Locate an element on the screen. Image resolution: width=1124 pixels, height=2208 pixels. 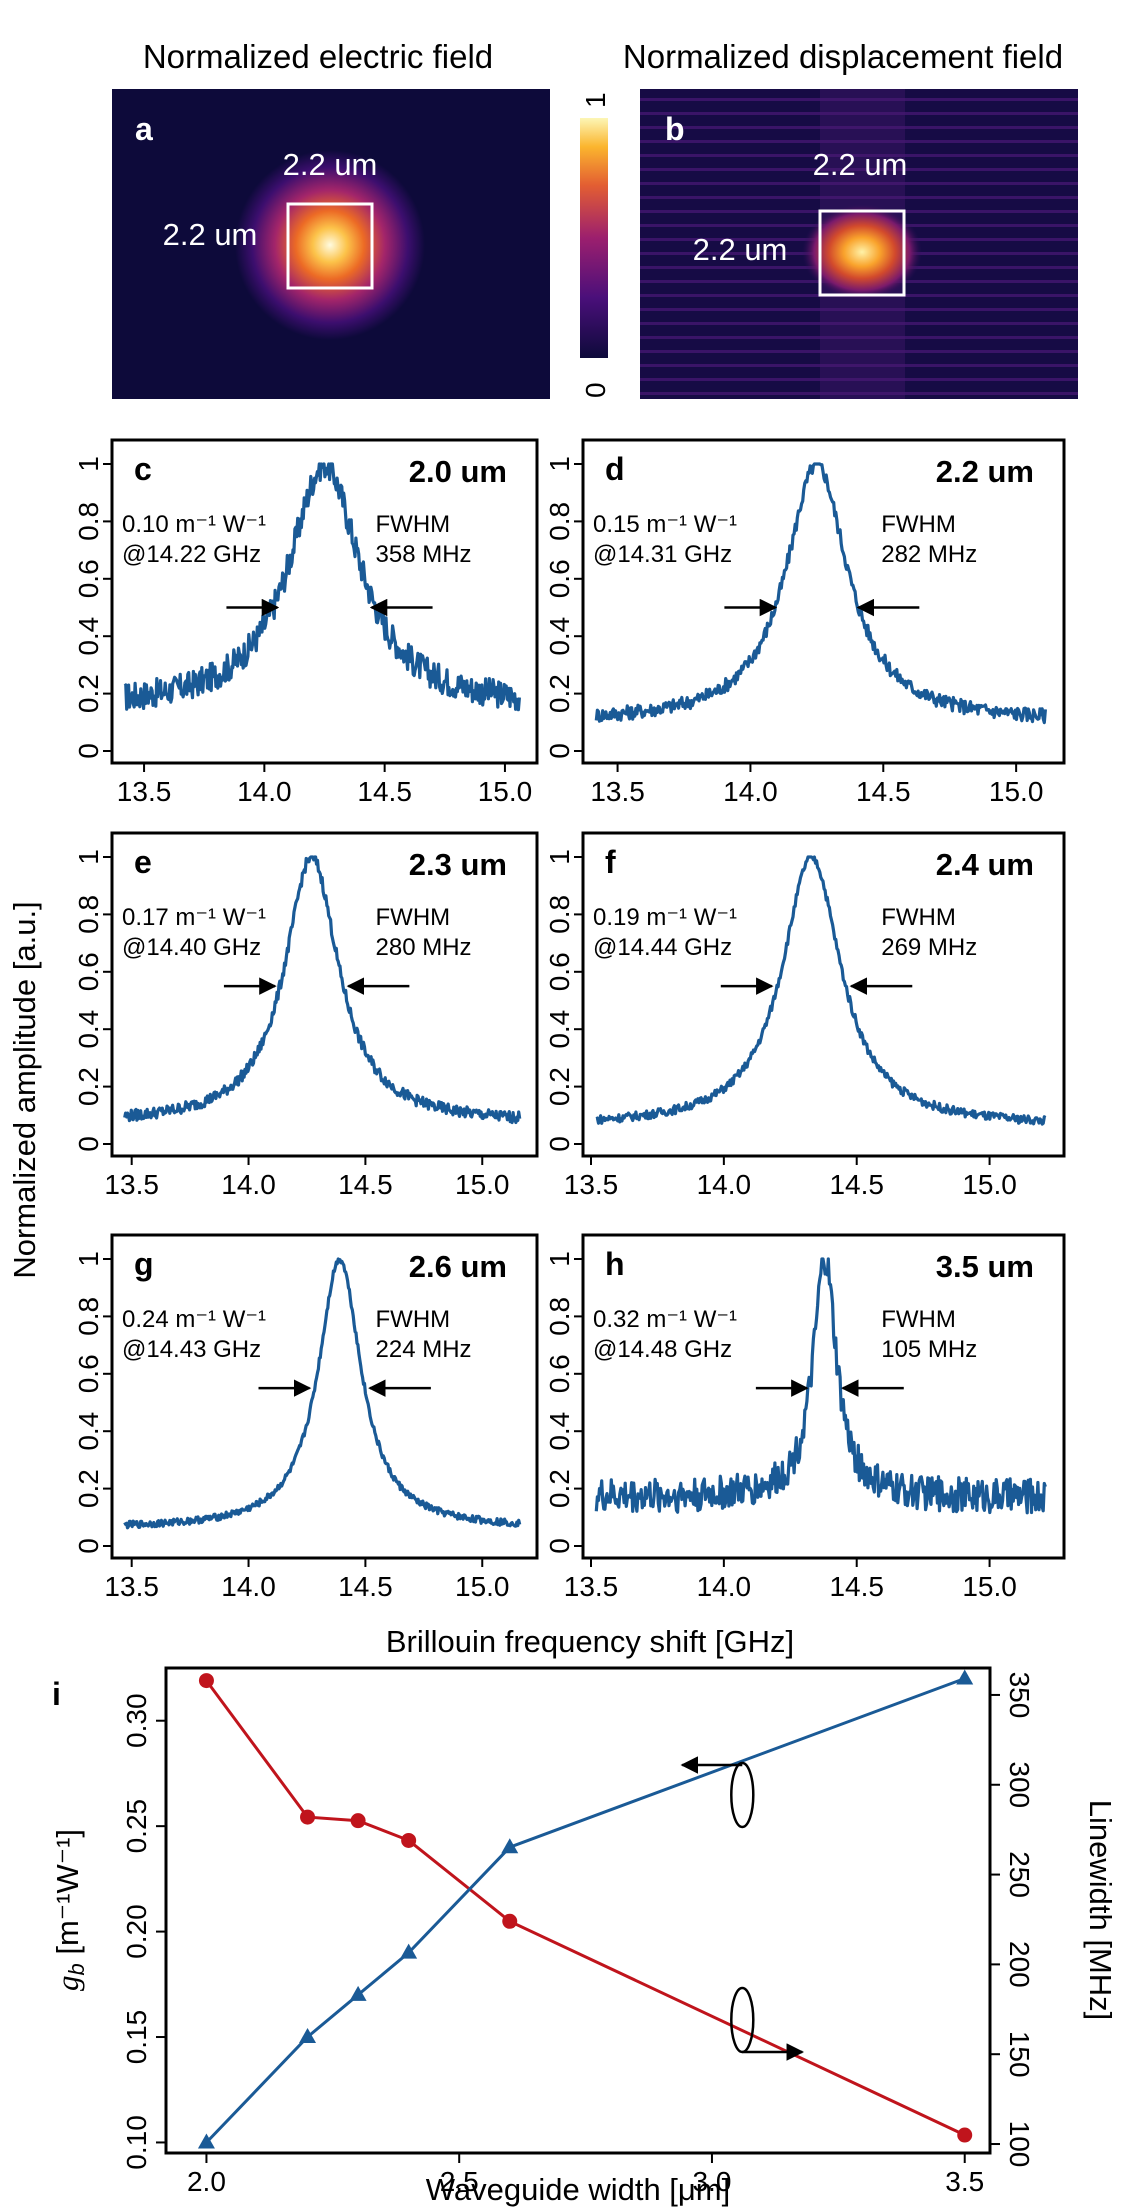
fwhm-value: 358 MHz is located at coordinates (424, 554).